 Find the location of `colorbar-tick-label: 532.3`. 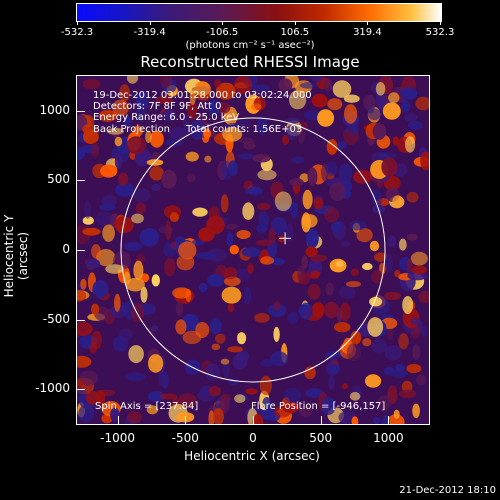

colorbar-tick-label: 532.3 is located at coordinates (440, 32).